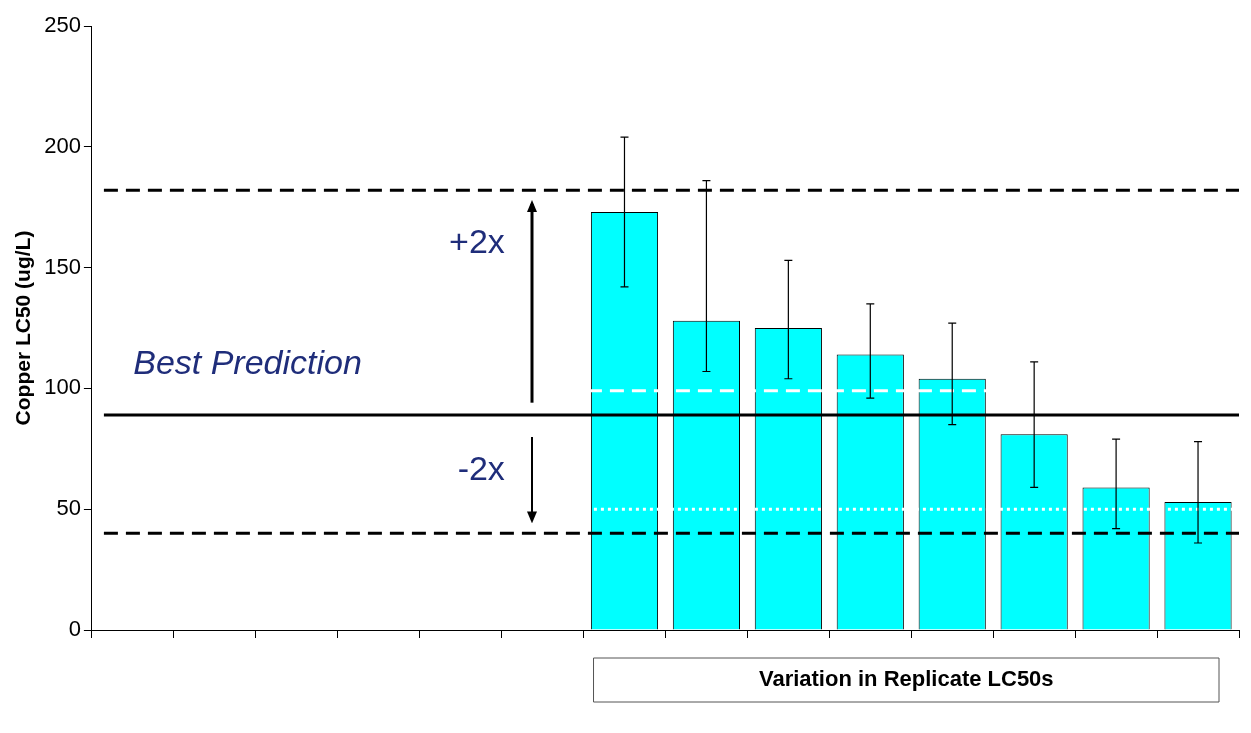  What do you see at coordinates (68, 508) in the screenshot?
I see `y-tick-label: 50` at bounding box center [68, 508].